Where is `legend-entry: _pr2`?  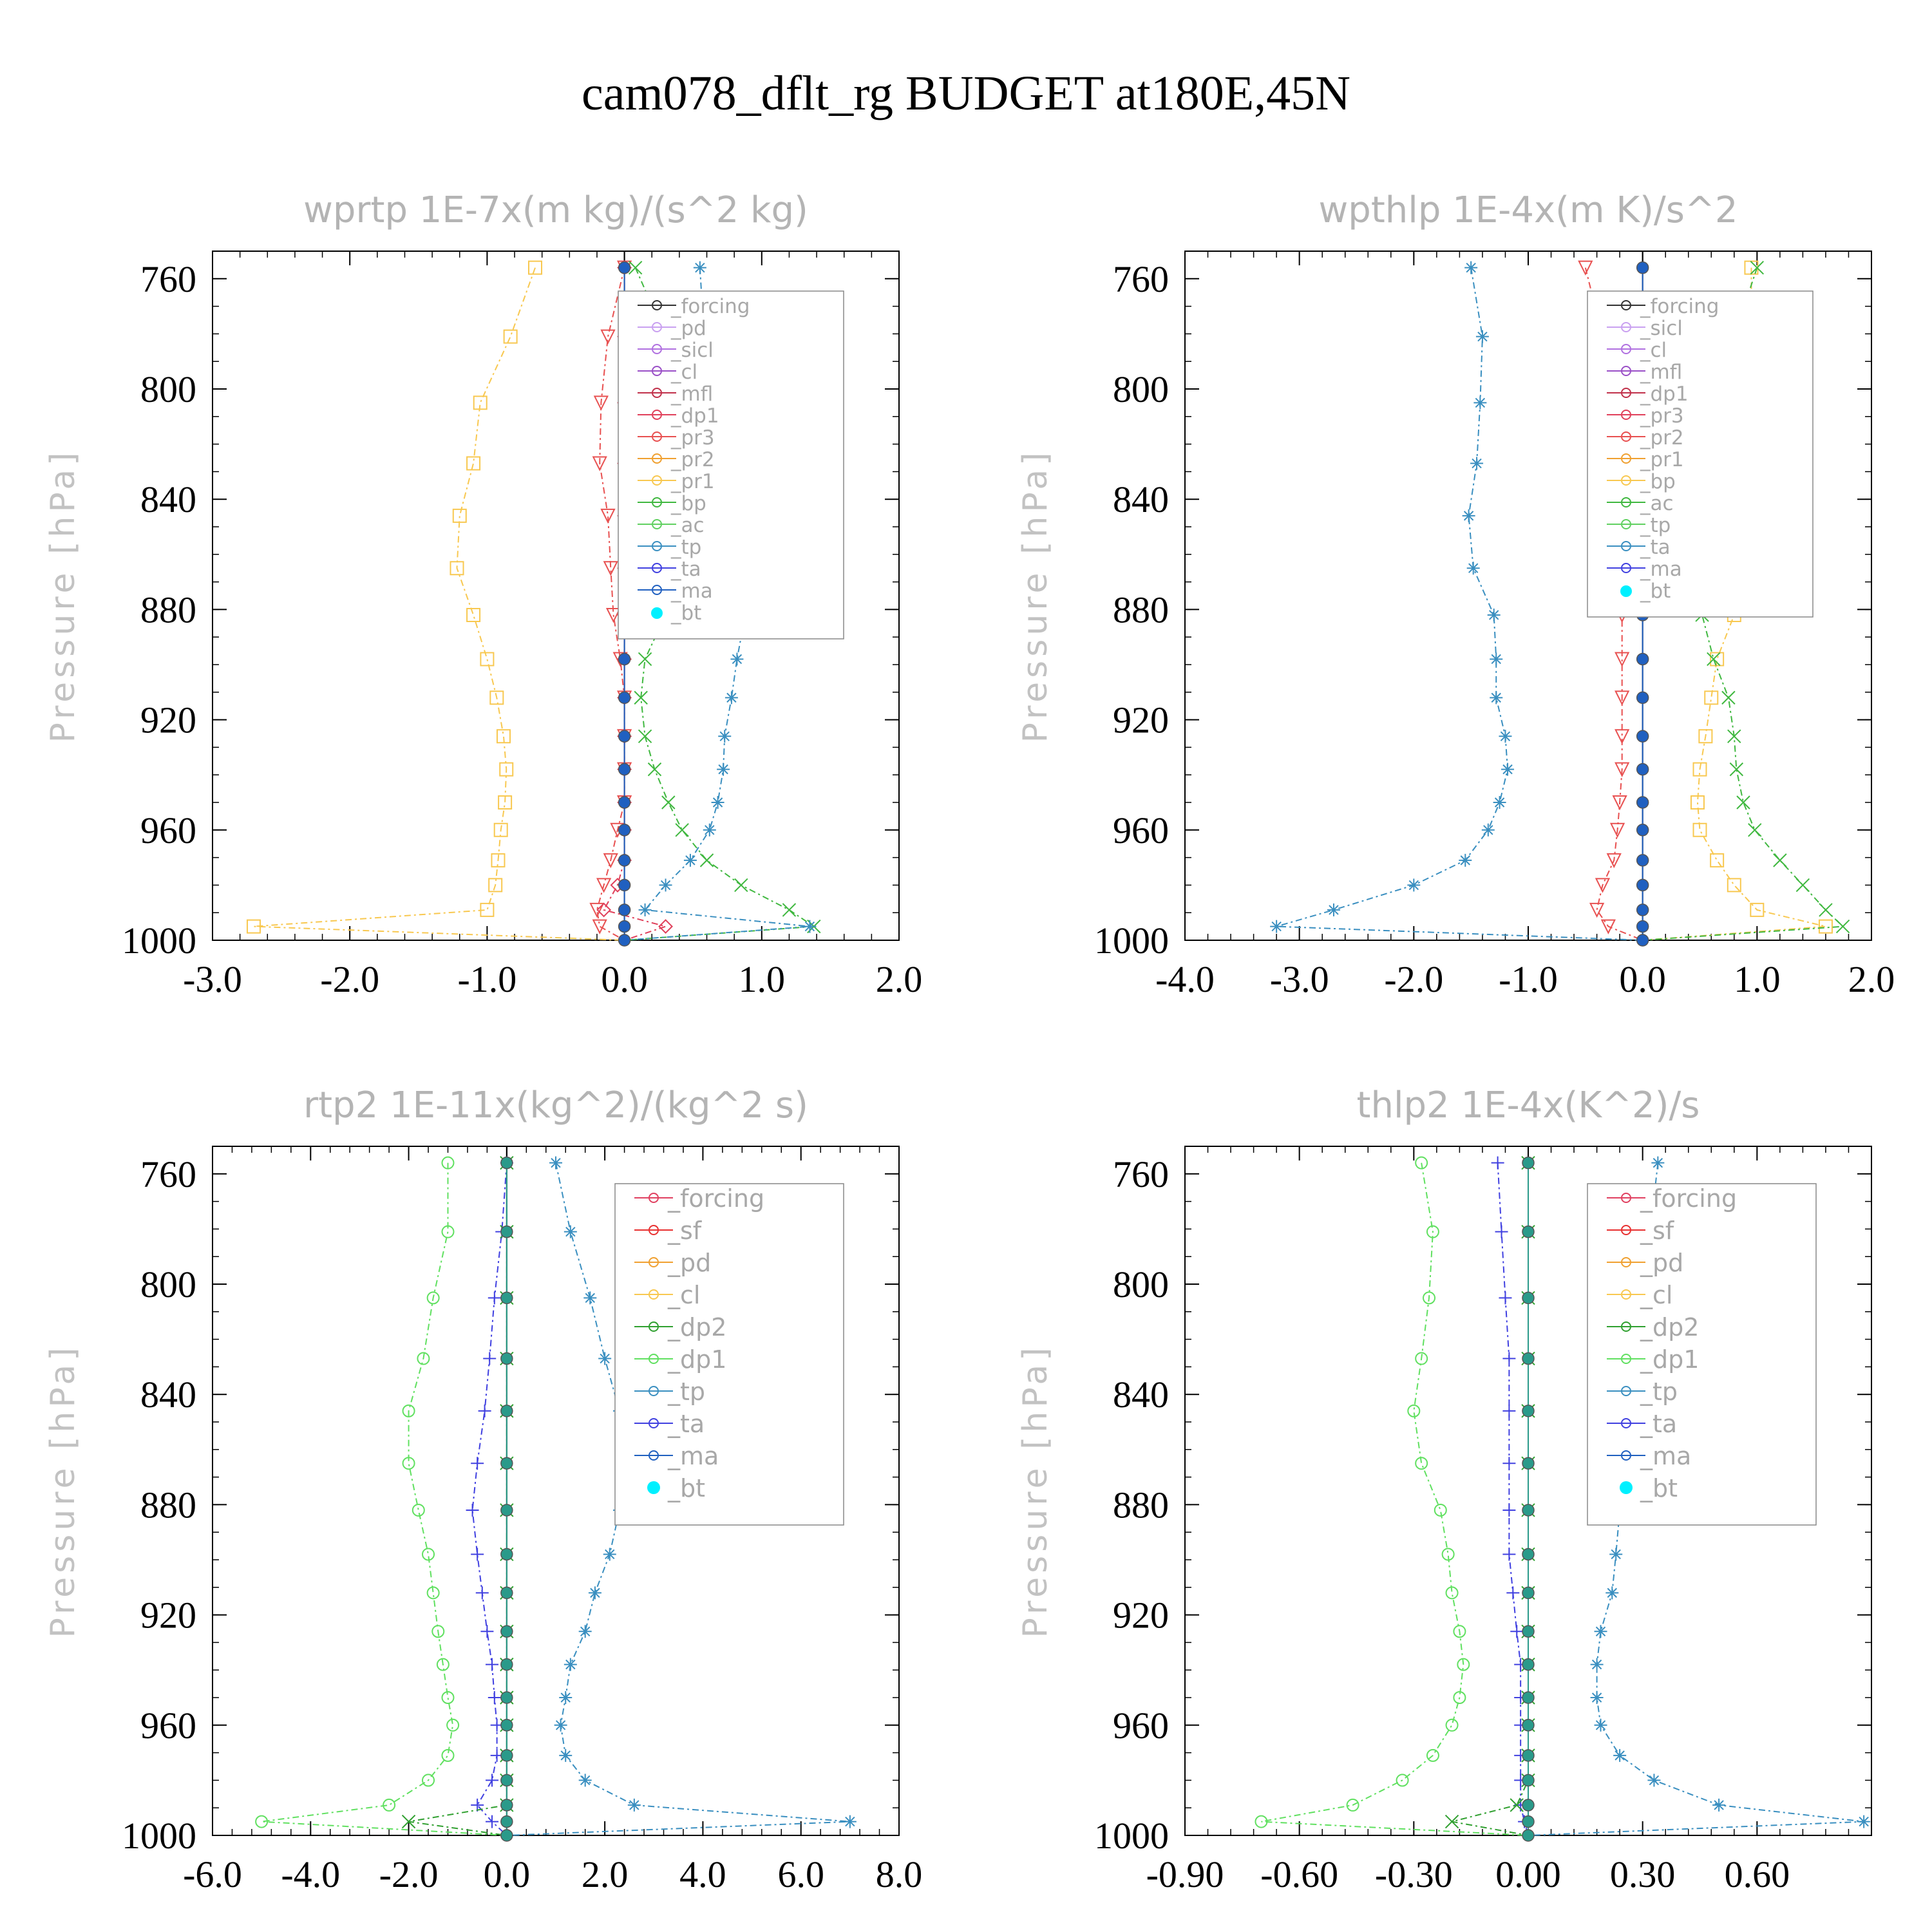
legend-entry: _pr2 is located at coordinates (1662, 438).